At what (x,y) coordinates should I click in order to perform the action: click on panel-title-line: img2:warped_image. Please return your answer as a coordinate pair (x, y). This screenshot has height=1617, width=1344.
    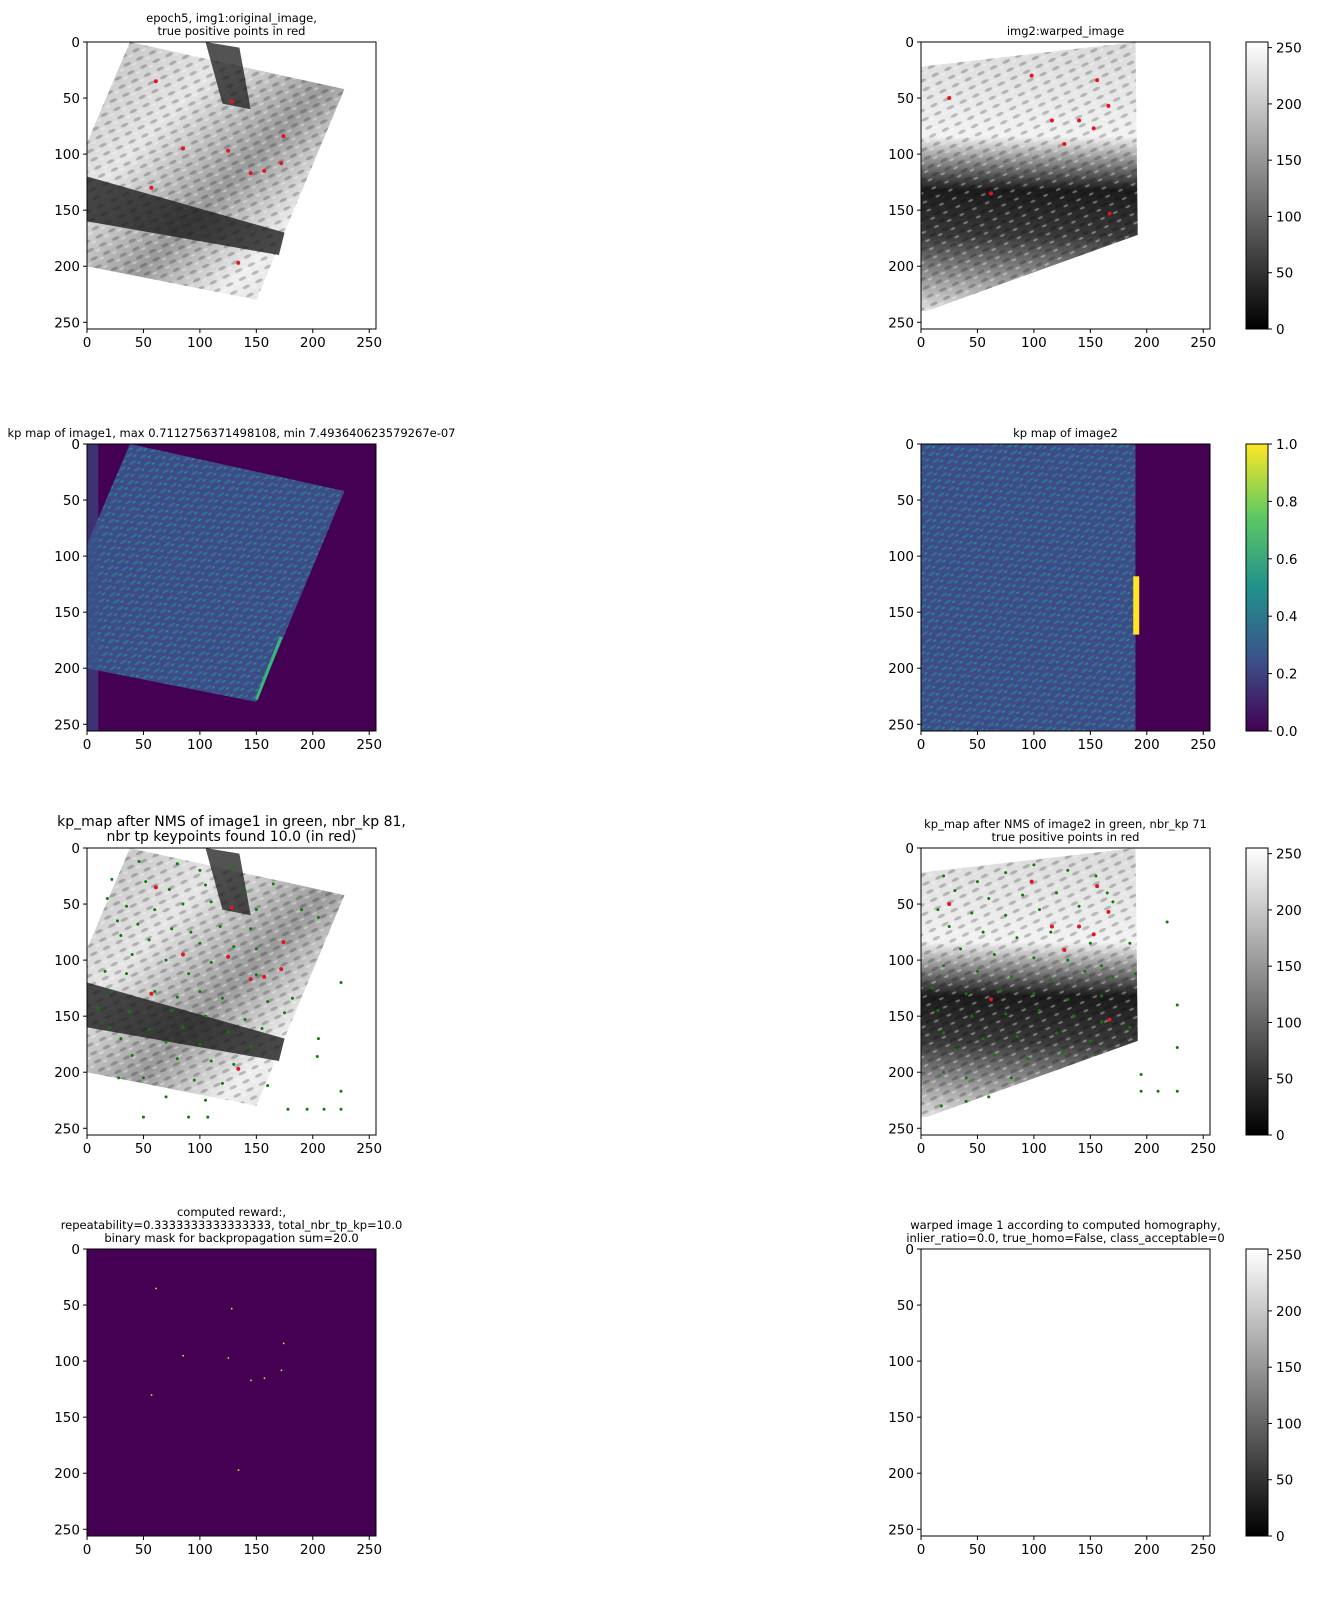
    Looking at the image, I should click on (1065, 31).